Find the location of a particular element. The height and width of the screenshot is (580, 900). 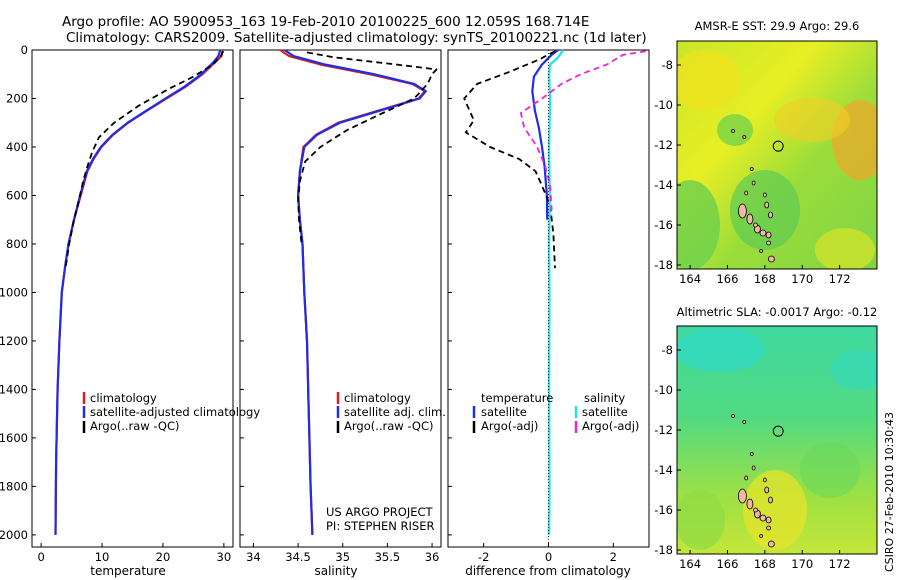

sst-map-axes: 164 166 168 170 172 -8 -10 -12 -14 -16 -18 is located at coordinates (752, 172).